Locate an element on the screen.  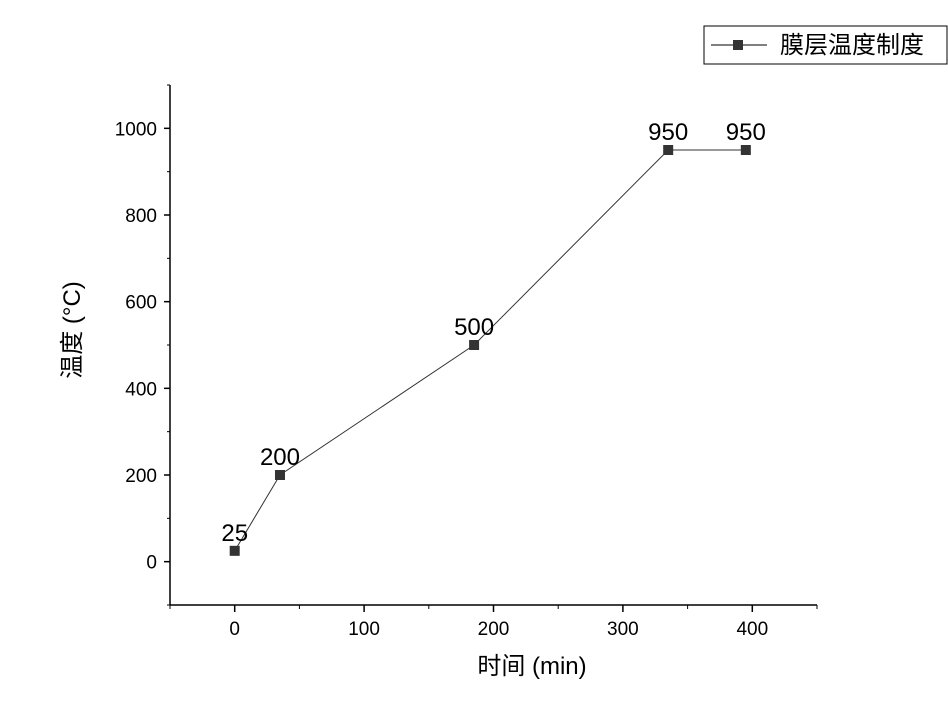
legend-label: 膜层温度制度 is located at coordinates (852, 45).